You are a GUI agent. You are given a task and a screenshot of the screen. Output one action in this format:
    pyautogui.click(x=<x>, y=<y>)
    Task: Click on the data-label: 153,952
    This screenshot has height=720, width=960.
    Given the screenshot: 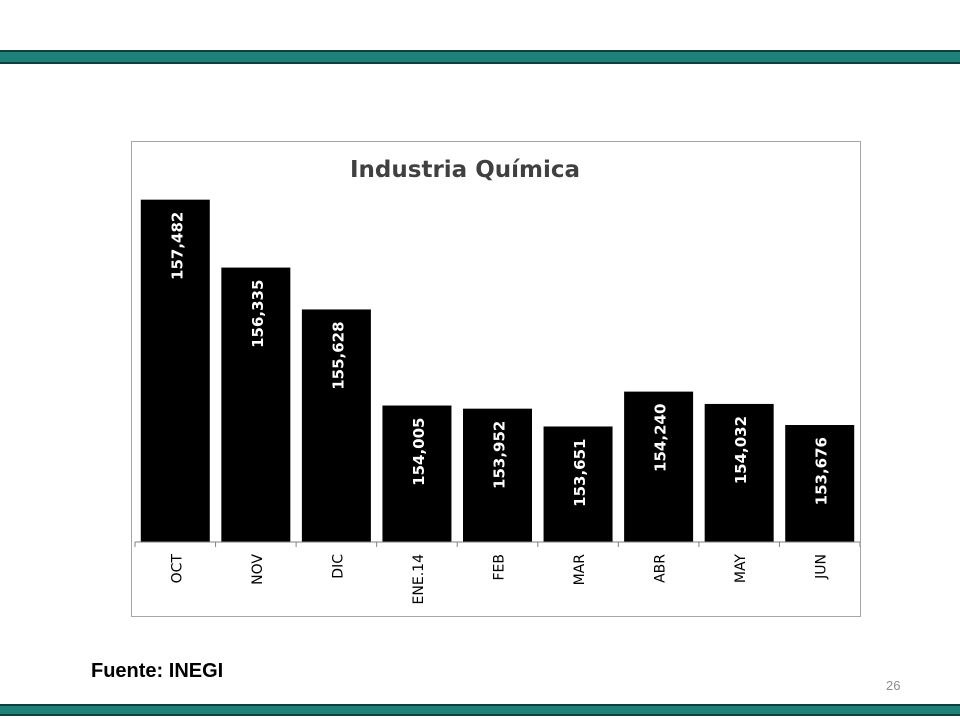 What is the action you would take?
    pyautogui.click(x=500, y=455)
    